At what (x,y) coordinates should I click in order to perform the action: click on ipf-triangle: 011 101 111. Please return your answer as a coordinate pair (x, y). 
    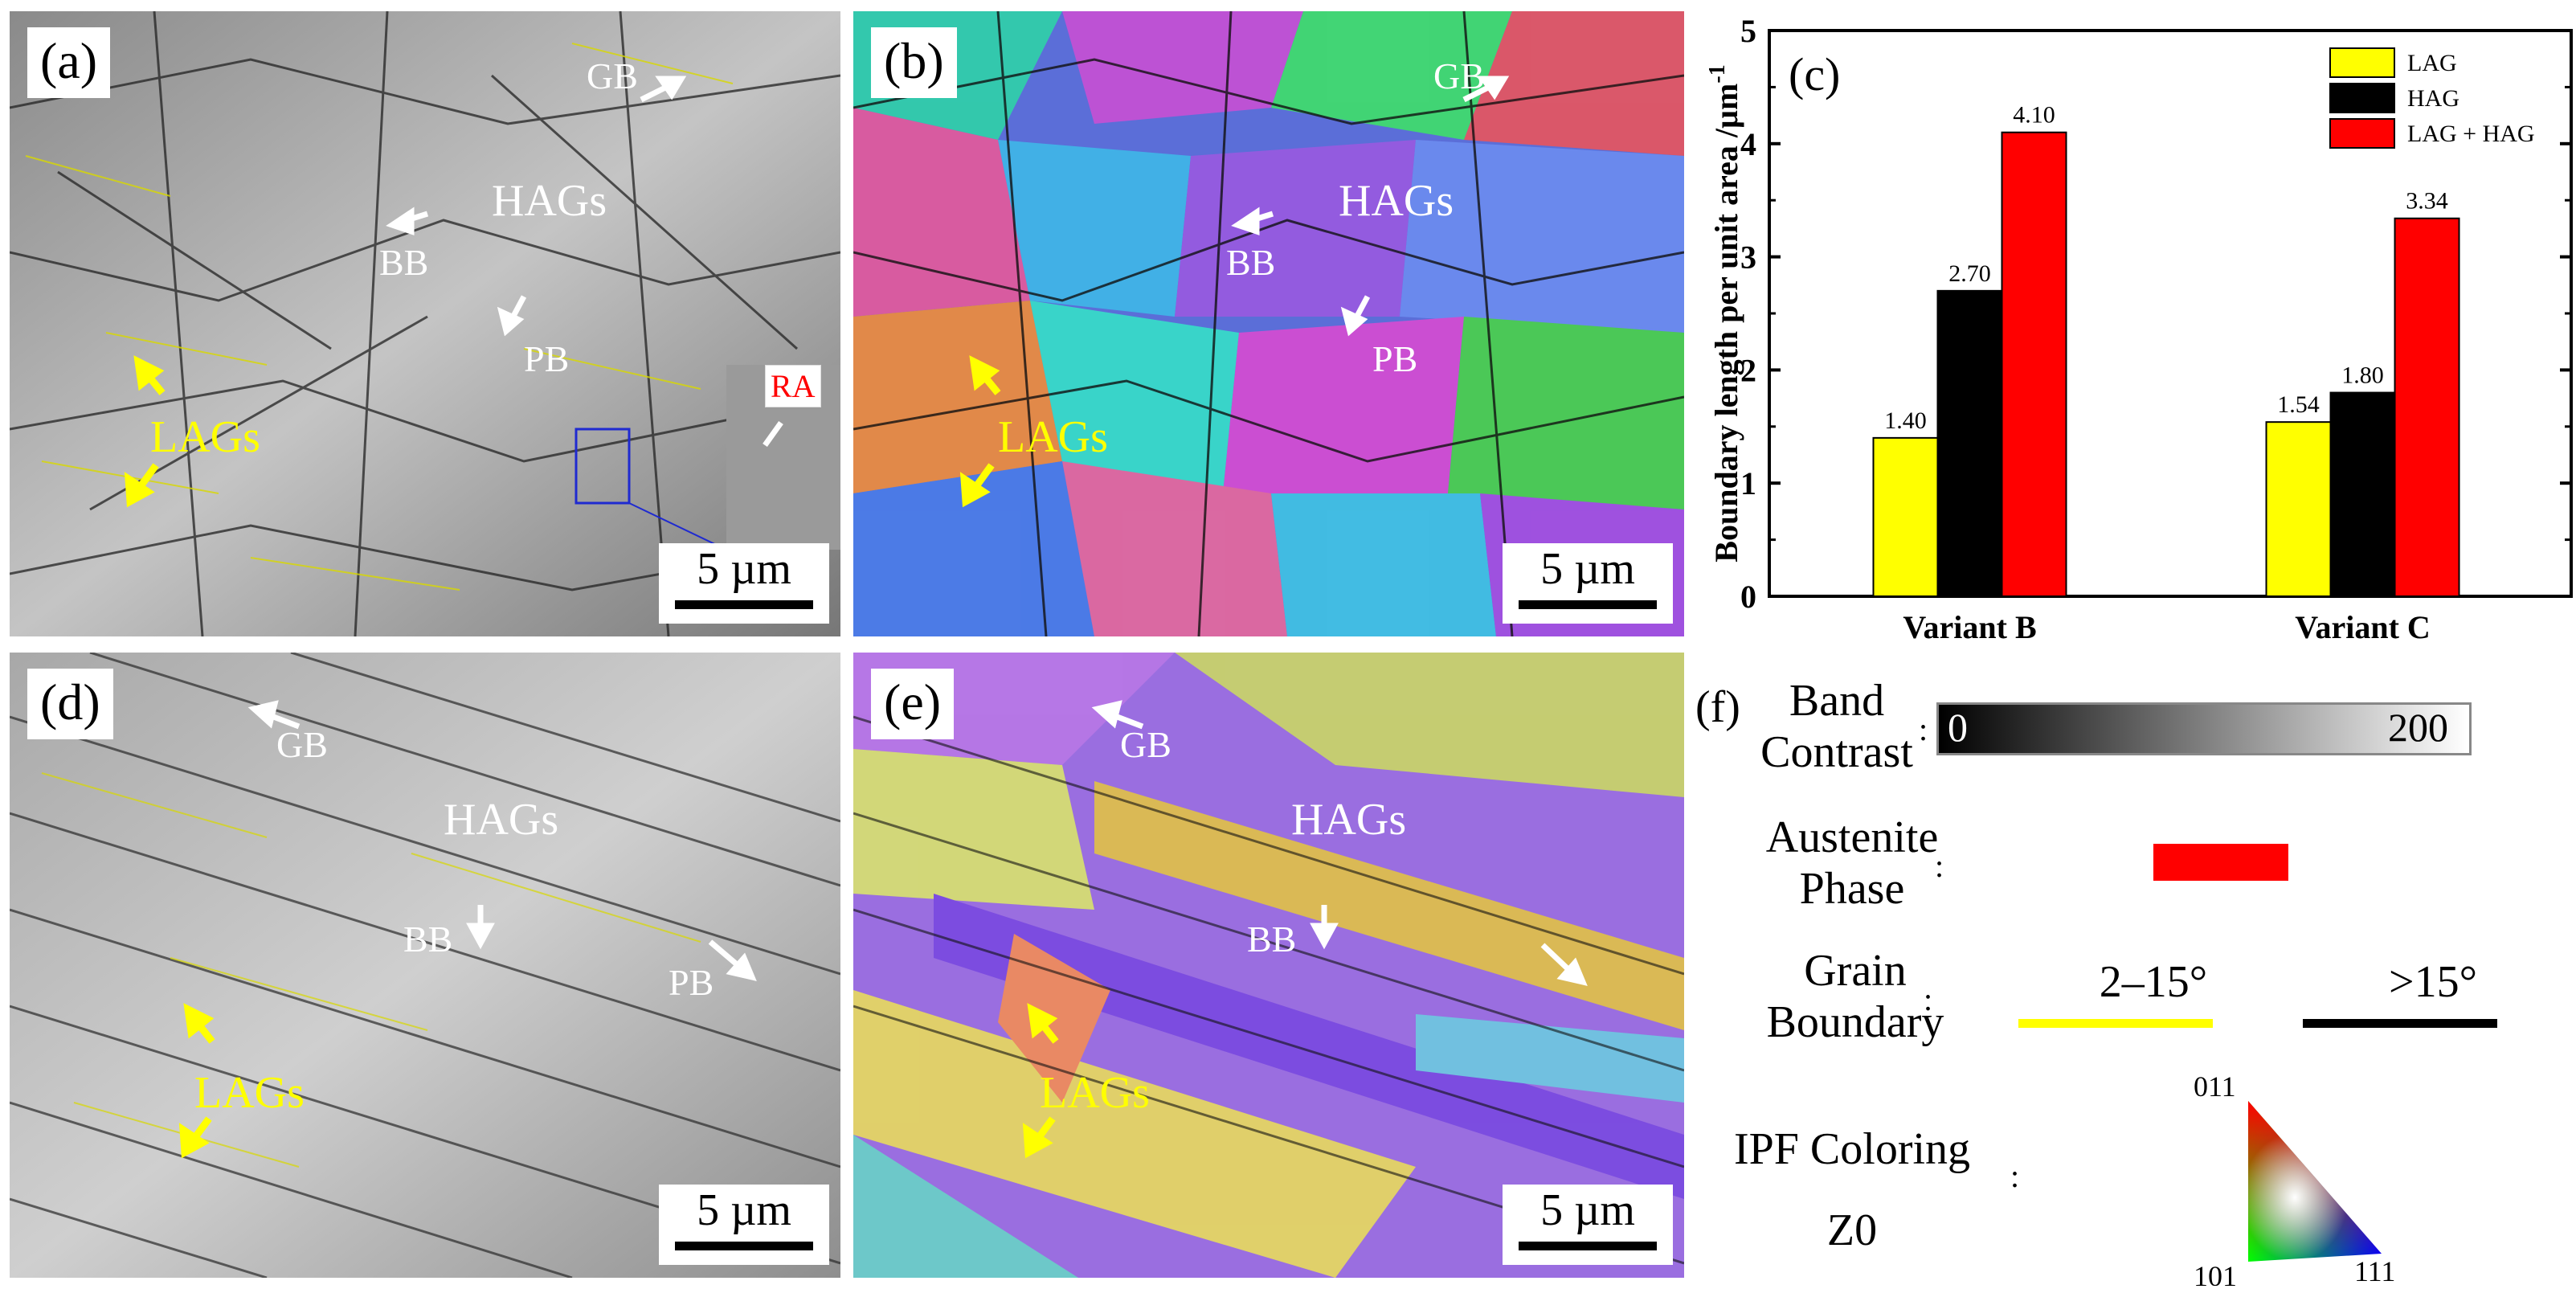
    Looking at the image, I should click on (2294, 1178).